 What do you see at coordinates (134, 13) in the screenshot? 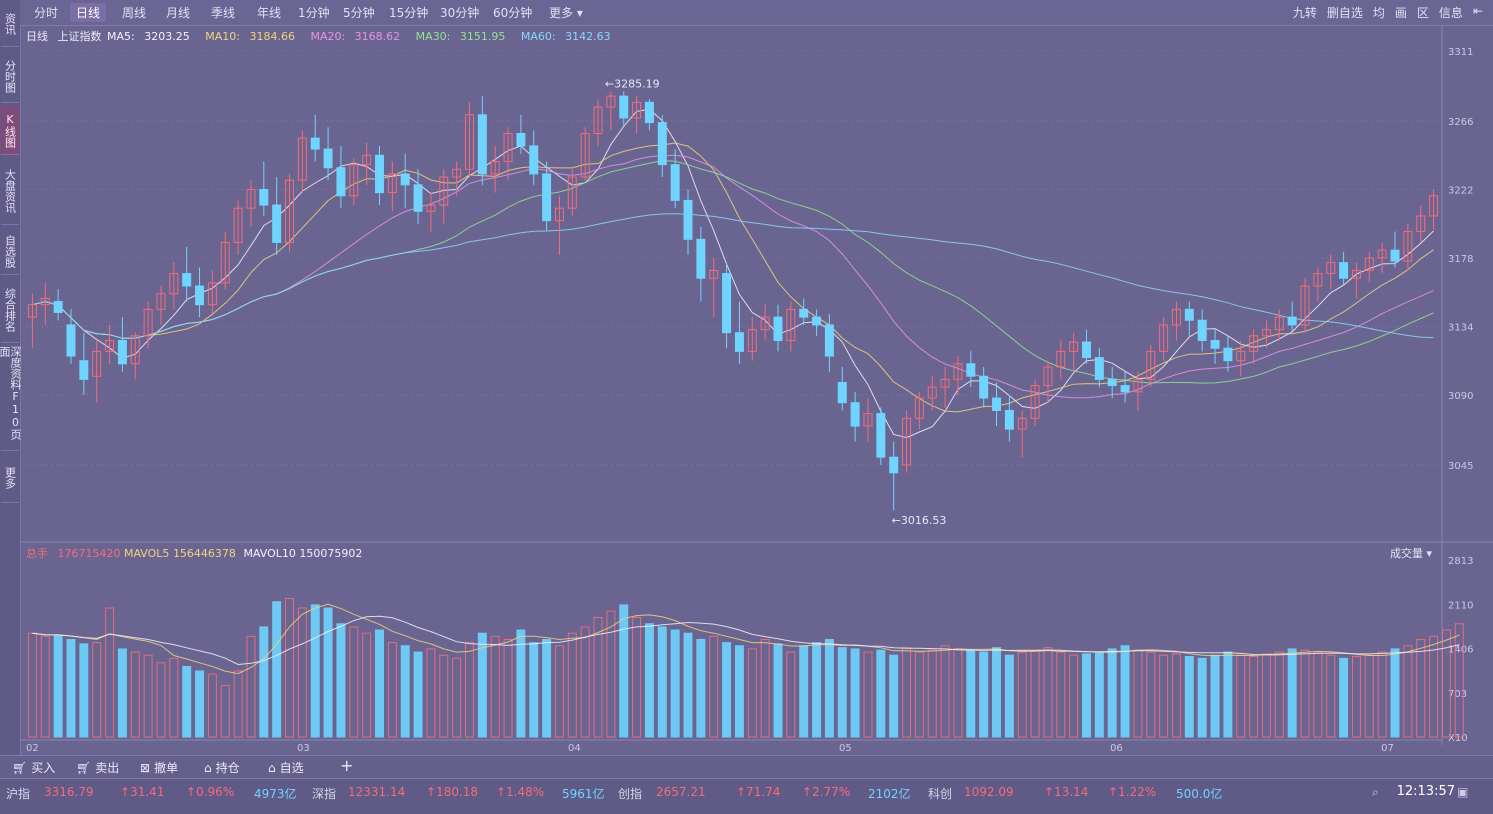
I see `tab-weekly: 周线` at bounding box center [134, 13].